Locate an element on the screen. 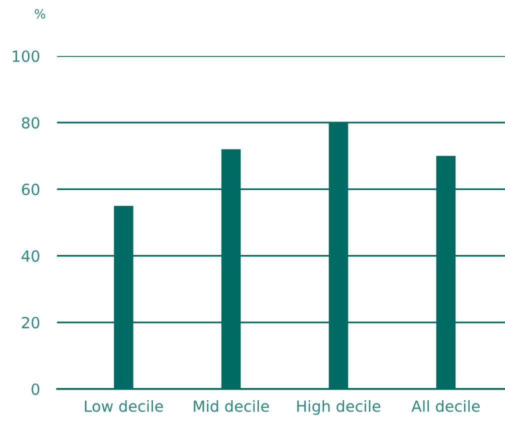  x-tick-label: High decile is located at coordinates (338, 407).